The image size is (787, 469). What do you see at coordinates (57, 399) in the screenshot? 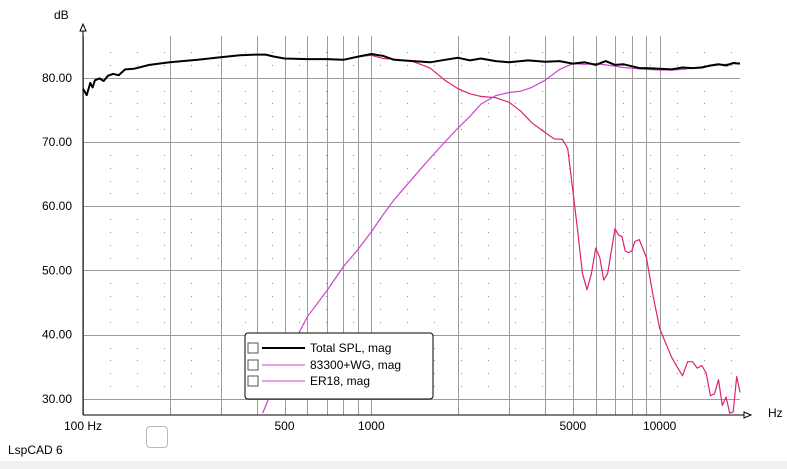
I see `y-tick-label: 30.00` at bounding box center [57, 399].